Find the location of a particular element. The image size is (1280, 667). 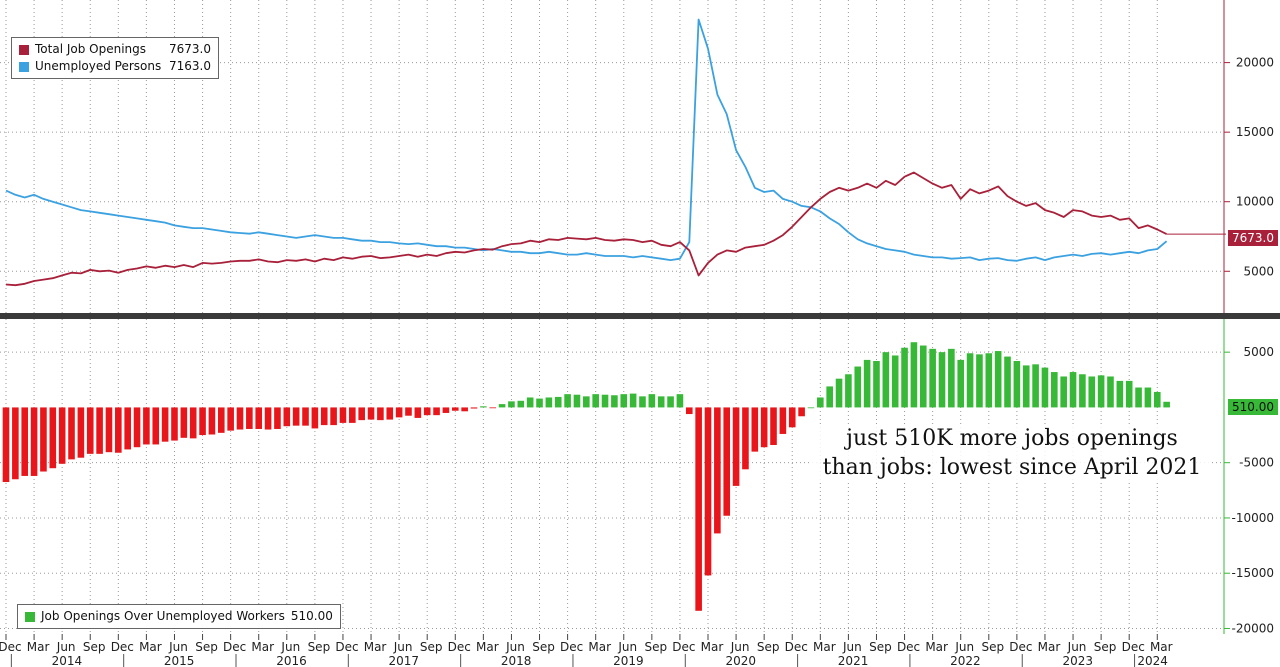

ytick-label-top: 20000 is located at coordinates (1255, 63).